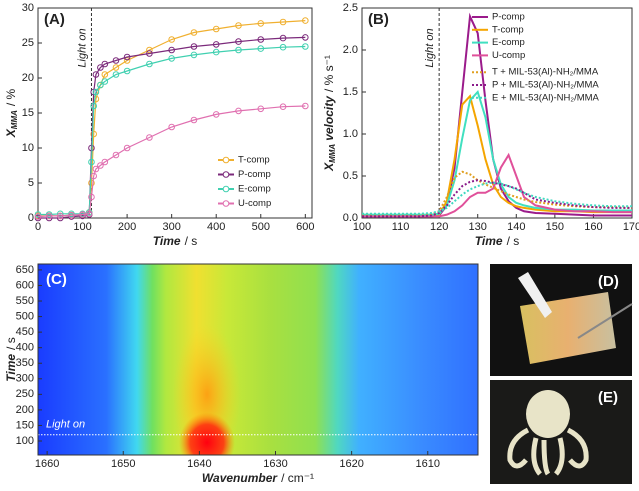 The width and height of the screenshot is (639, 491). What do you see at coordinates (216, 227) in the screenshot?
I see `x-tick-label: 400` at bounding box center [216, 227].